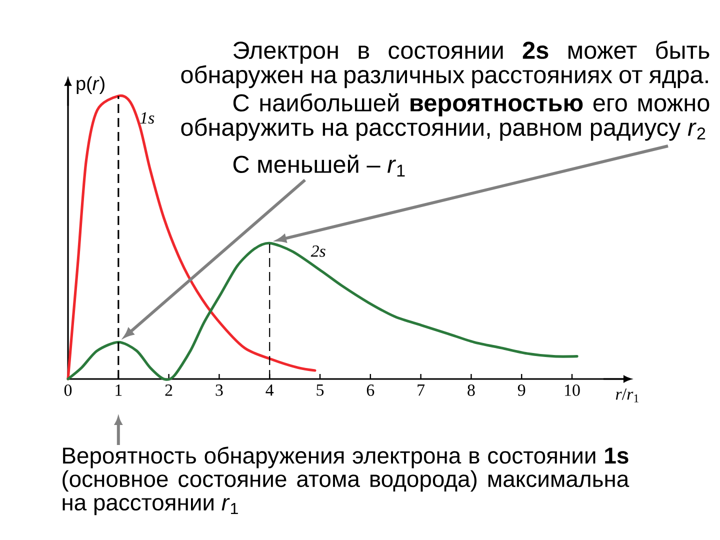 This screenshot has width=720, height=540. I want to click on series-label: 1s, so click(147, 118).